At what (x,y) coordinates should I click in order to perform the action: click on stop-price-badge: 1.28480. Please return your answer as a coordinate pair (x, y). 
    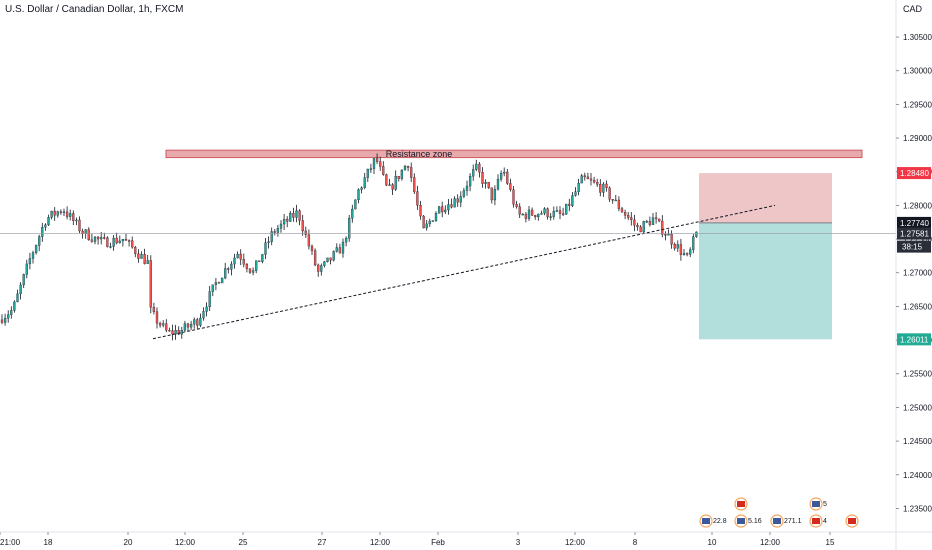
    Looking at the image, I should click on (914, 173).